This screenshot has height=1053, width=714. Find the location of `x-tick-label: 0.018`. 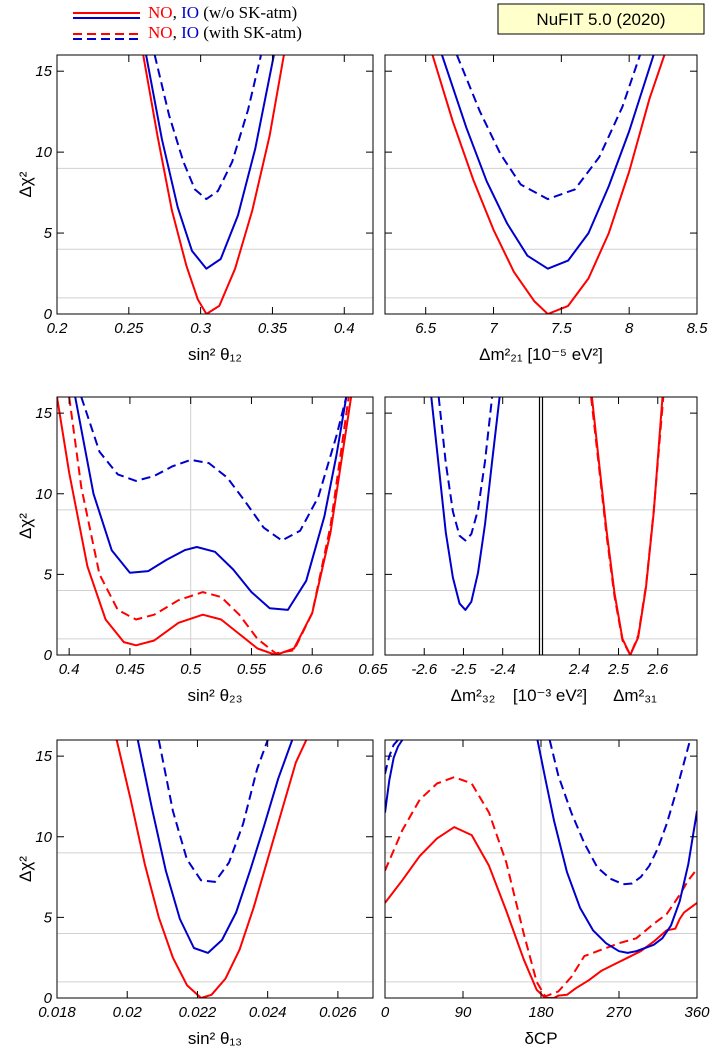

x-tick-label: 0.018 is located at coordinates (57, 1012).